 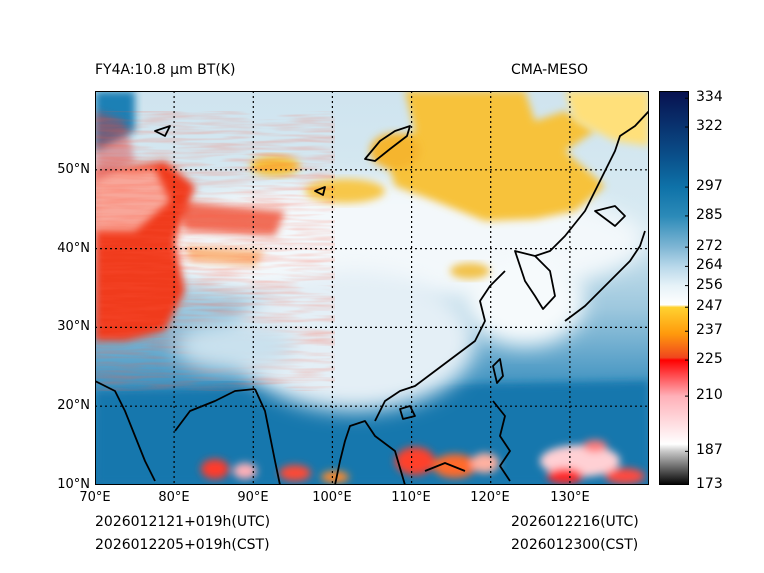 I want to click on colorbar-tick-label: 322, so click(x=709, y=126).